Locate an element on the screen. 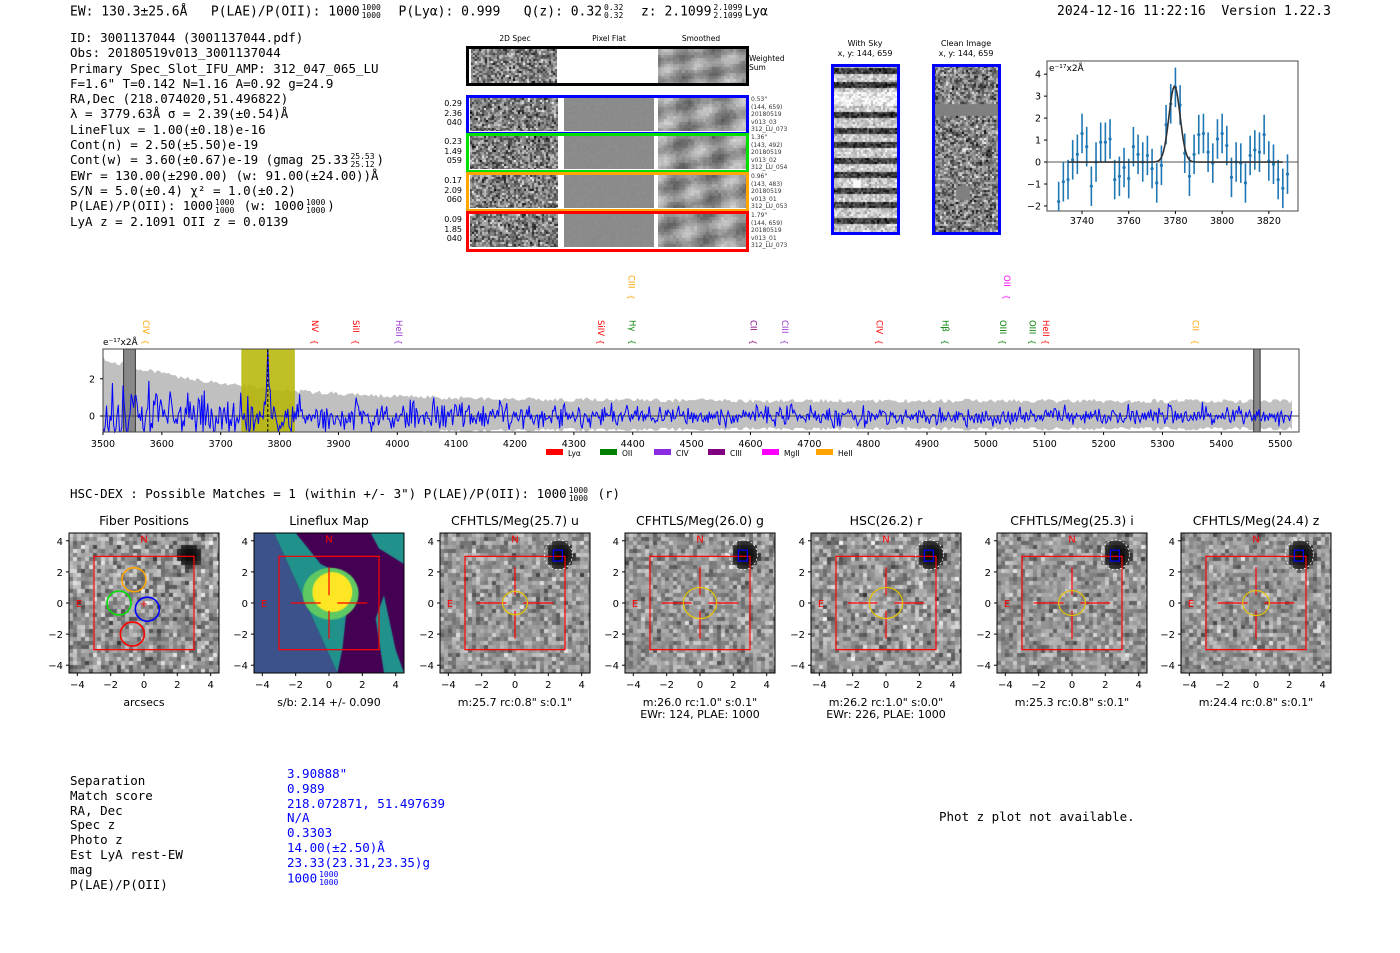 Image resolution: width=1400 pixels, height=953 pixels. fiber-meta: 0.53" is located at coordinates (759, 99).